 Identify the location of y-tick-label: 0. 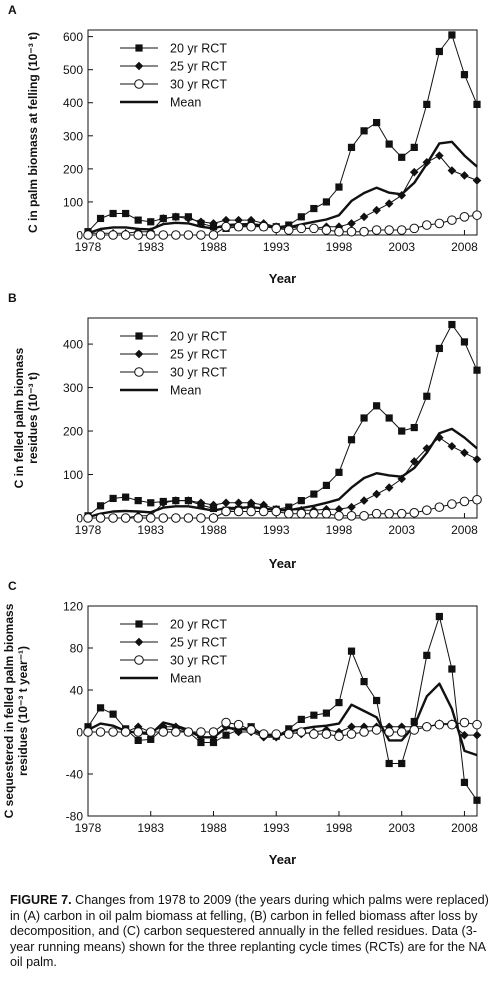
(79, 519).